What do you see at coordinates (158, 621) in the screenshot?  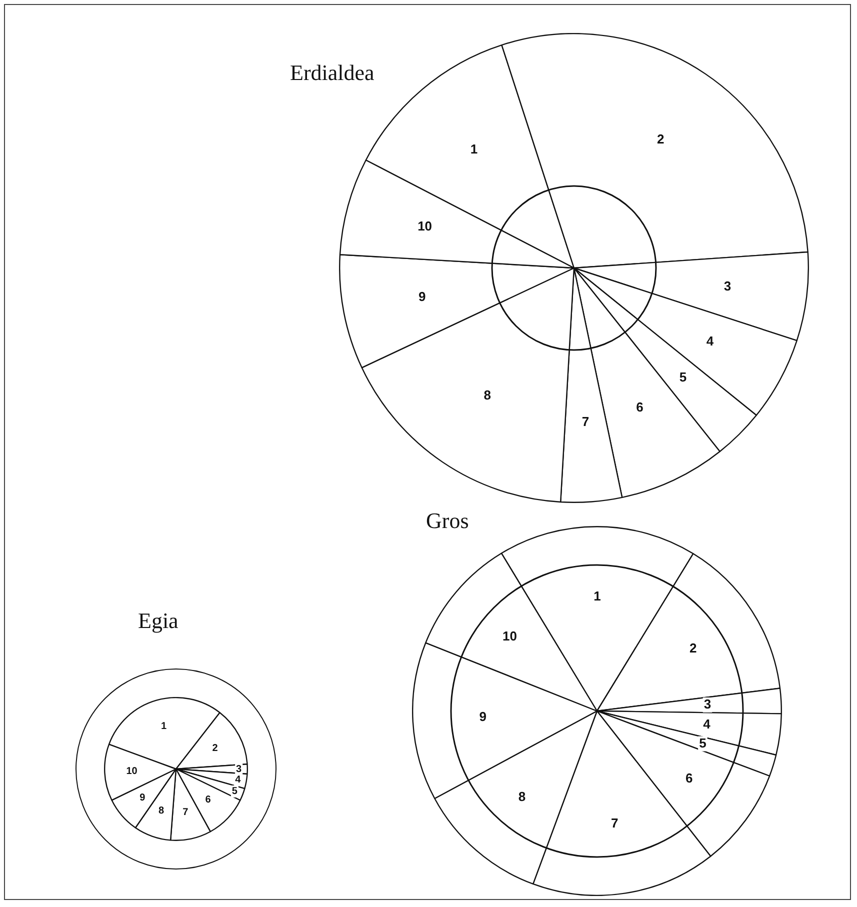 I see `chart-title: Egia` at bounding box center [158, 621].